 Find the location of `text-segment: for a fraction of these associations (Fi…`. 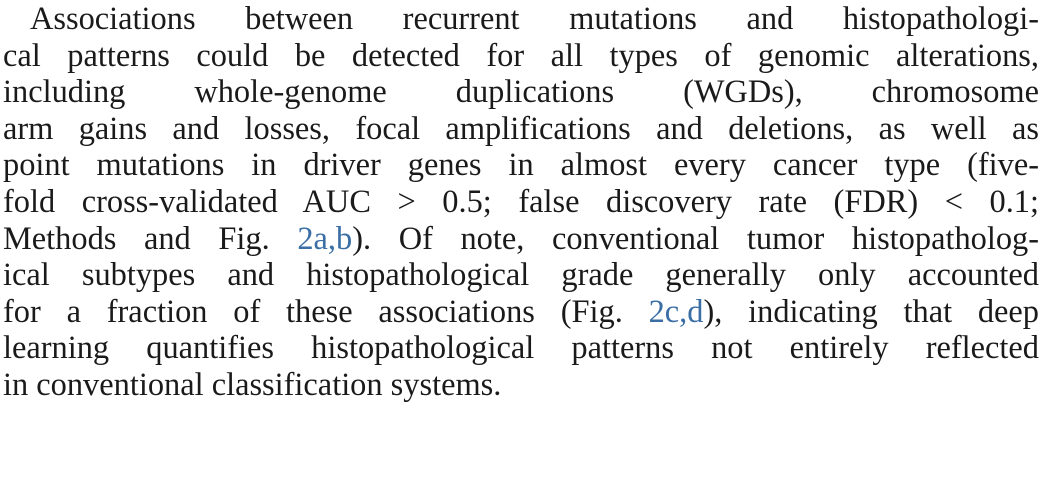

text-segment: for a fraction of these associations (Fi… is located at coordinates (326, 311).